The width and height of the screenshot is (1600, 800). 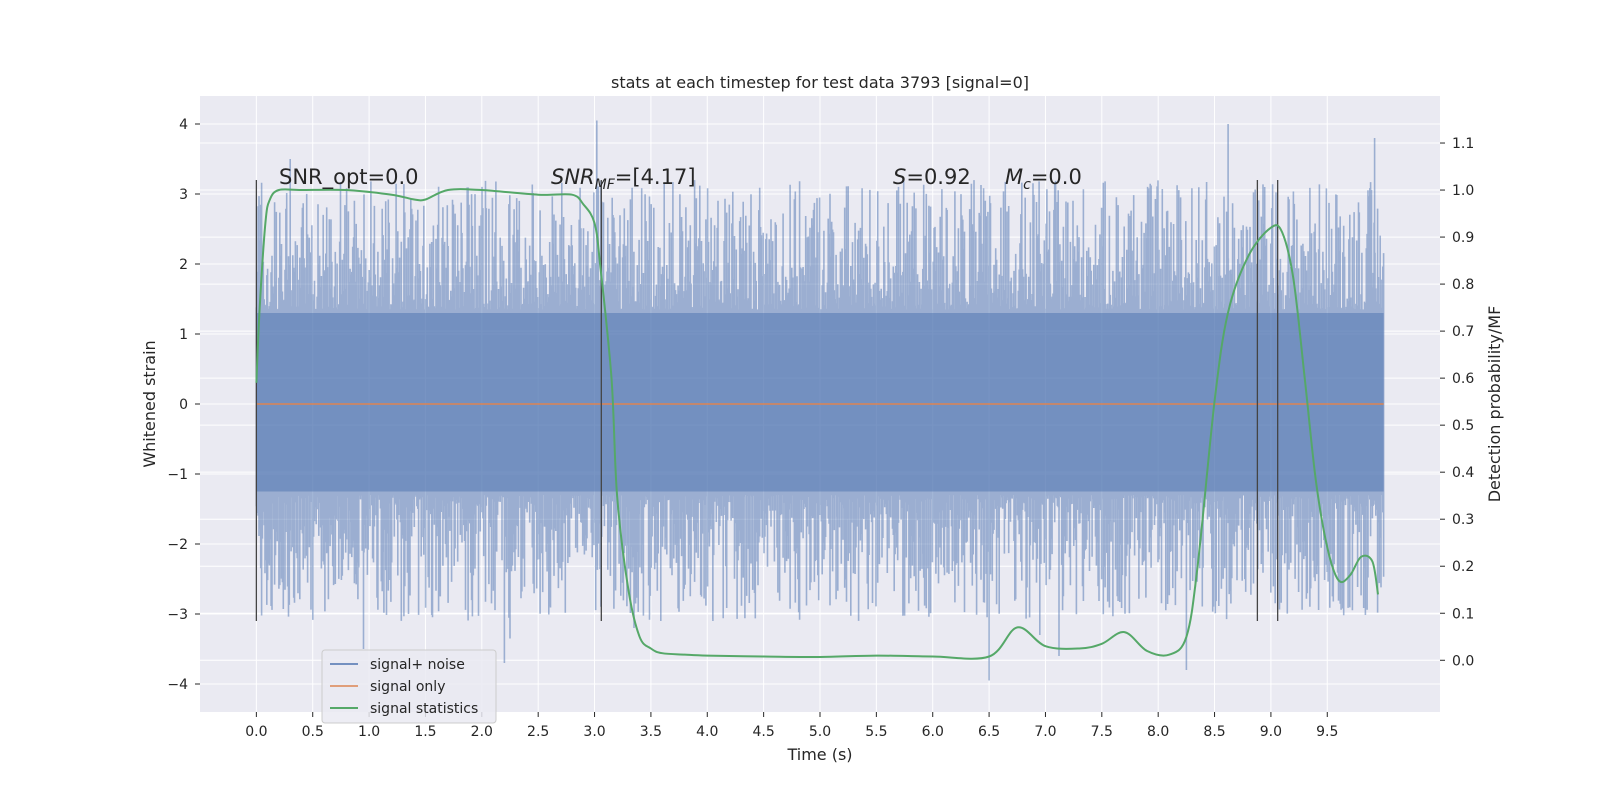 I want to click on x-tick-label: 6.0, so click(x=933, y=732).